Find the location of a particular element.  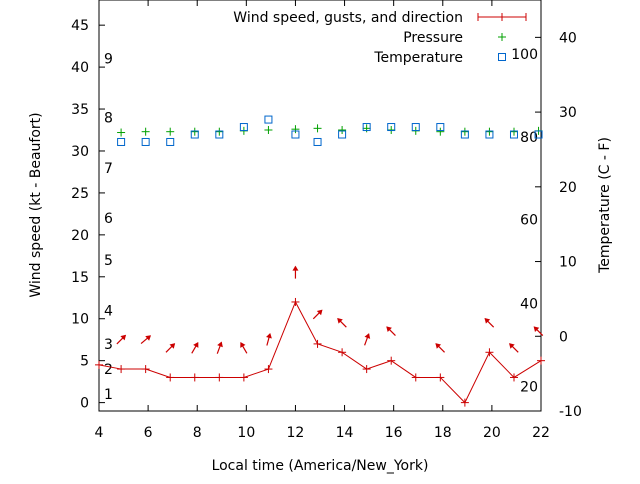

y-tick-label: 40 is located at coordinates (80, 68).